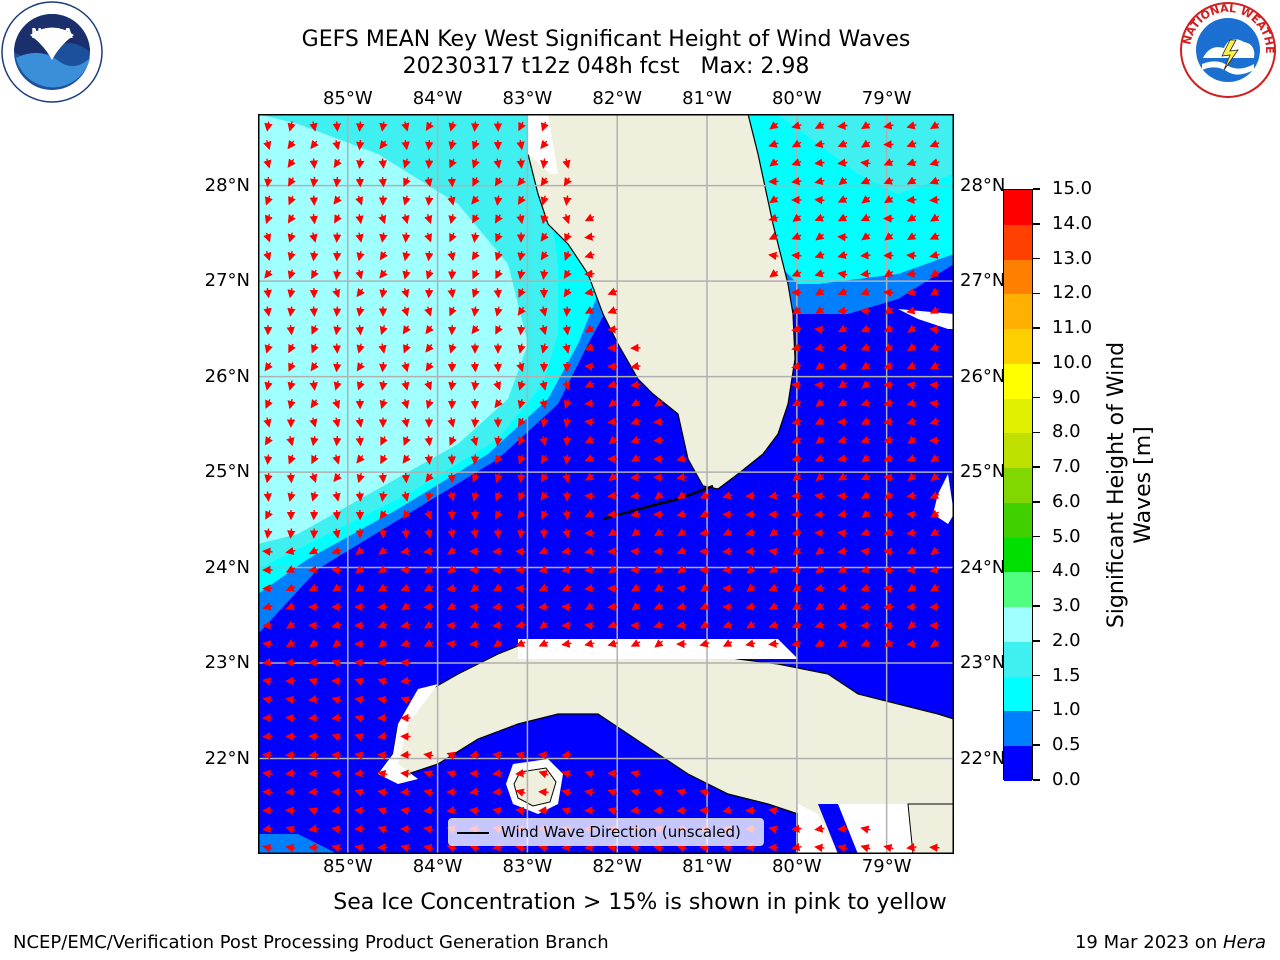  What do you see at coordinates (1066, 397) in the screenshot?
I see `colorbar-tick-label: 9.0` at bounding box center [1066, 397].